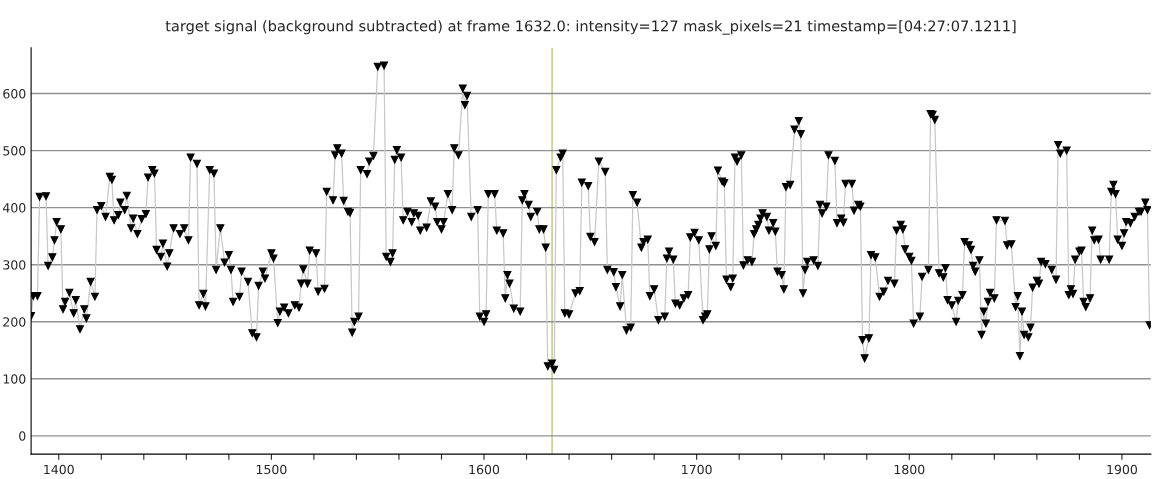 The width and height of the screenshot is (1152, 479). I want to click on x-tick-label: 1700, so click(697, 469).